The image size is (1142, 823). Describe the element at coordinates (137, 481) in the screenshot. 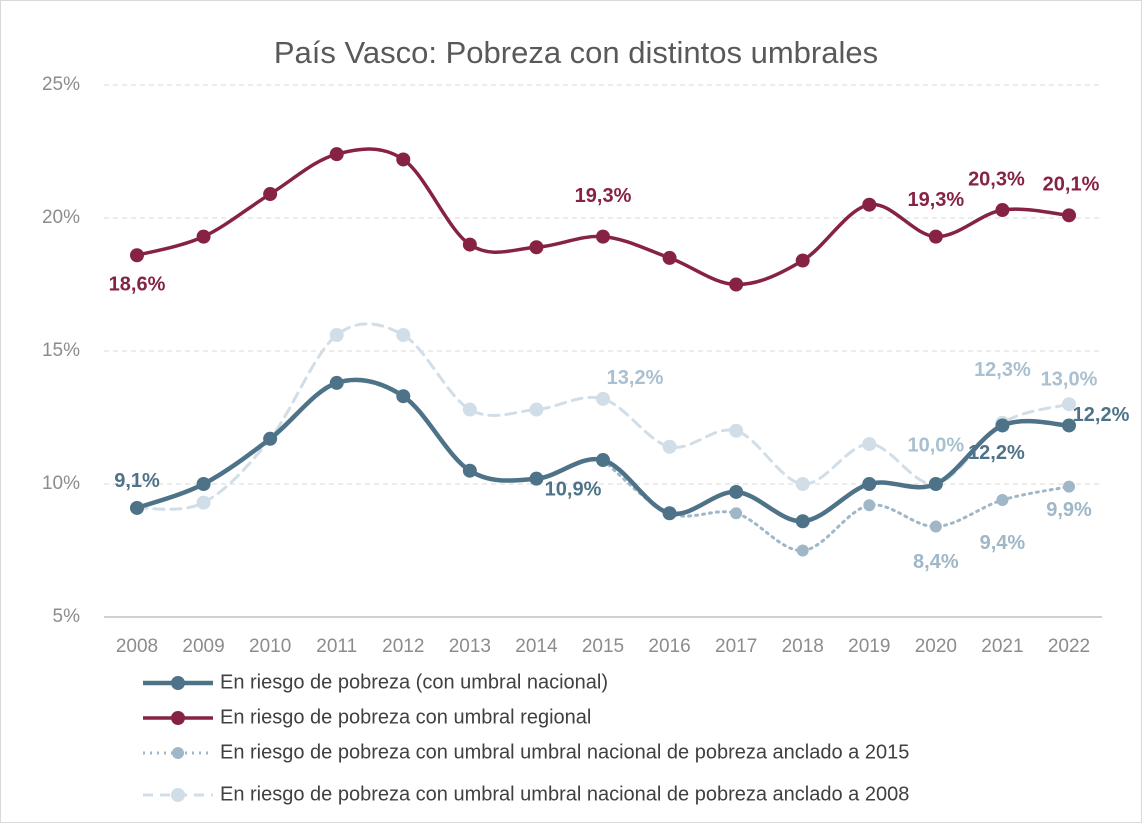

I see `data-label: 9,1%` at that location.